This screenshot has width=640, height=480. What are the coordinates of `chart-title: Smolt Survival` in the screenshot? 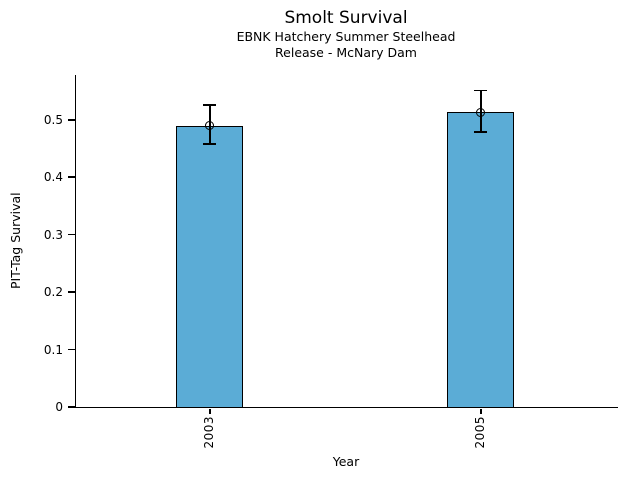 It's located at (346, 18).